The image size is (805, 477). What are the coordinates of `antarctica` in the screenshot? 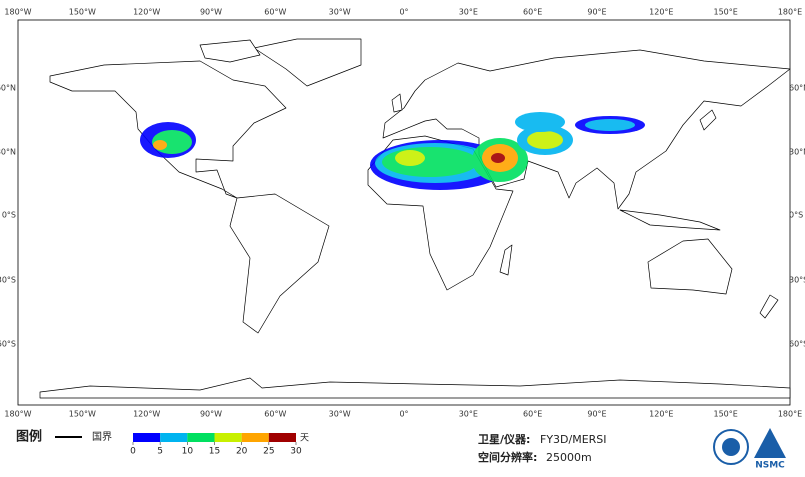 It's located at (415, 388).